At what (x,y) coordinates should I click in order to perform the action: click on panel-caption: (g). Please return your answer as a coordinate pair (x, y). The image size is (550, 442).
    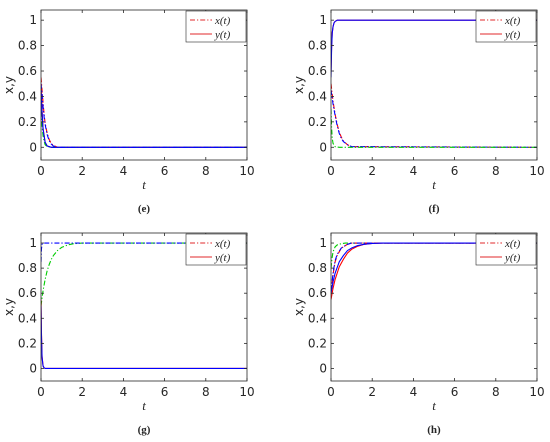
    Looking at the image, I should click on (144, 430).